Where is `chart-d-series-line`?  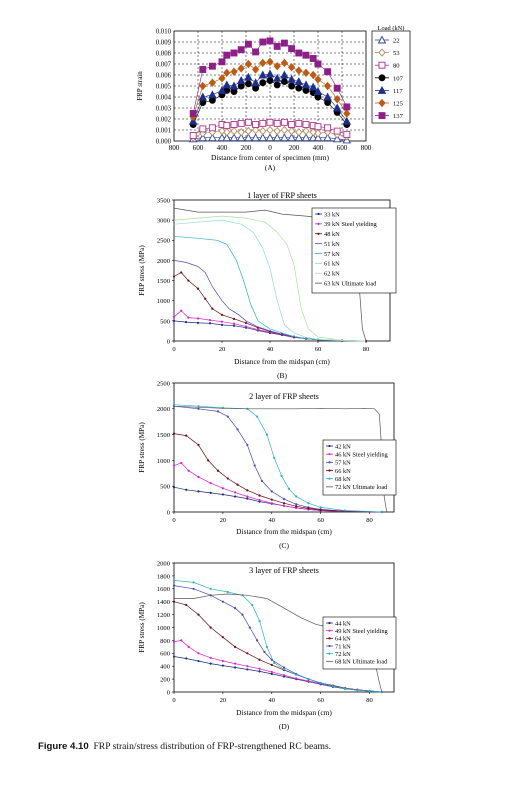 chart-d-series-line is located at coordinates (277, 636).